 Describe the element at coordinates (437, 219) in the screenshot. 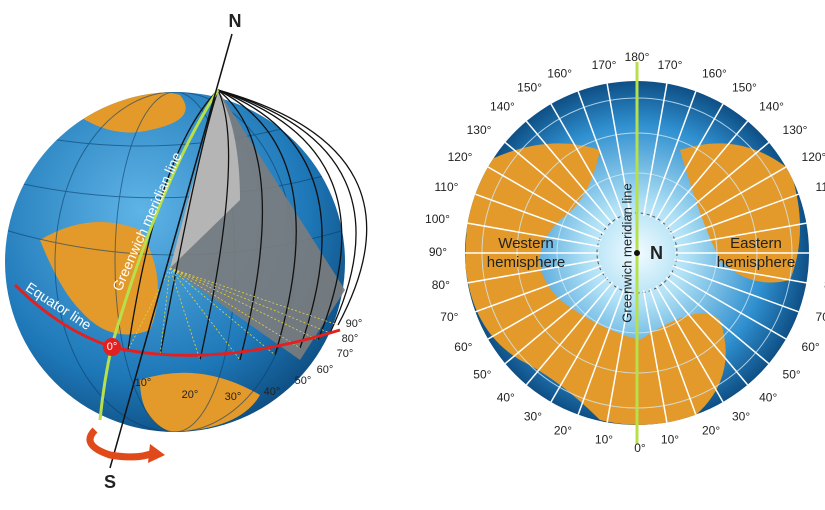

I see `longitude-label: 100°` at that location.